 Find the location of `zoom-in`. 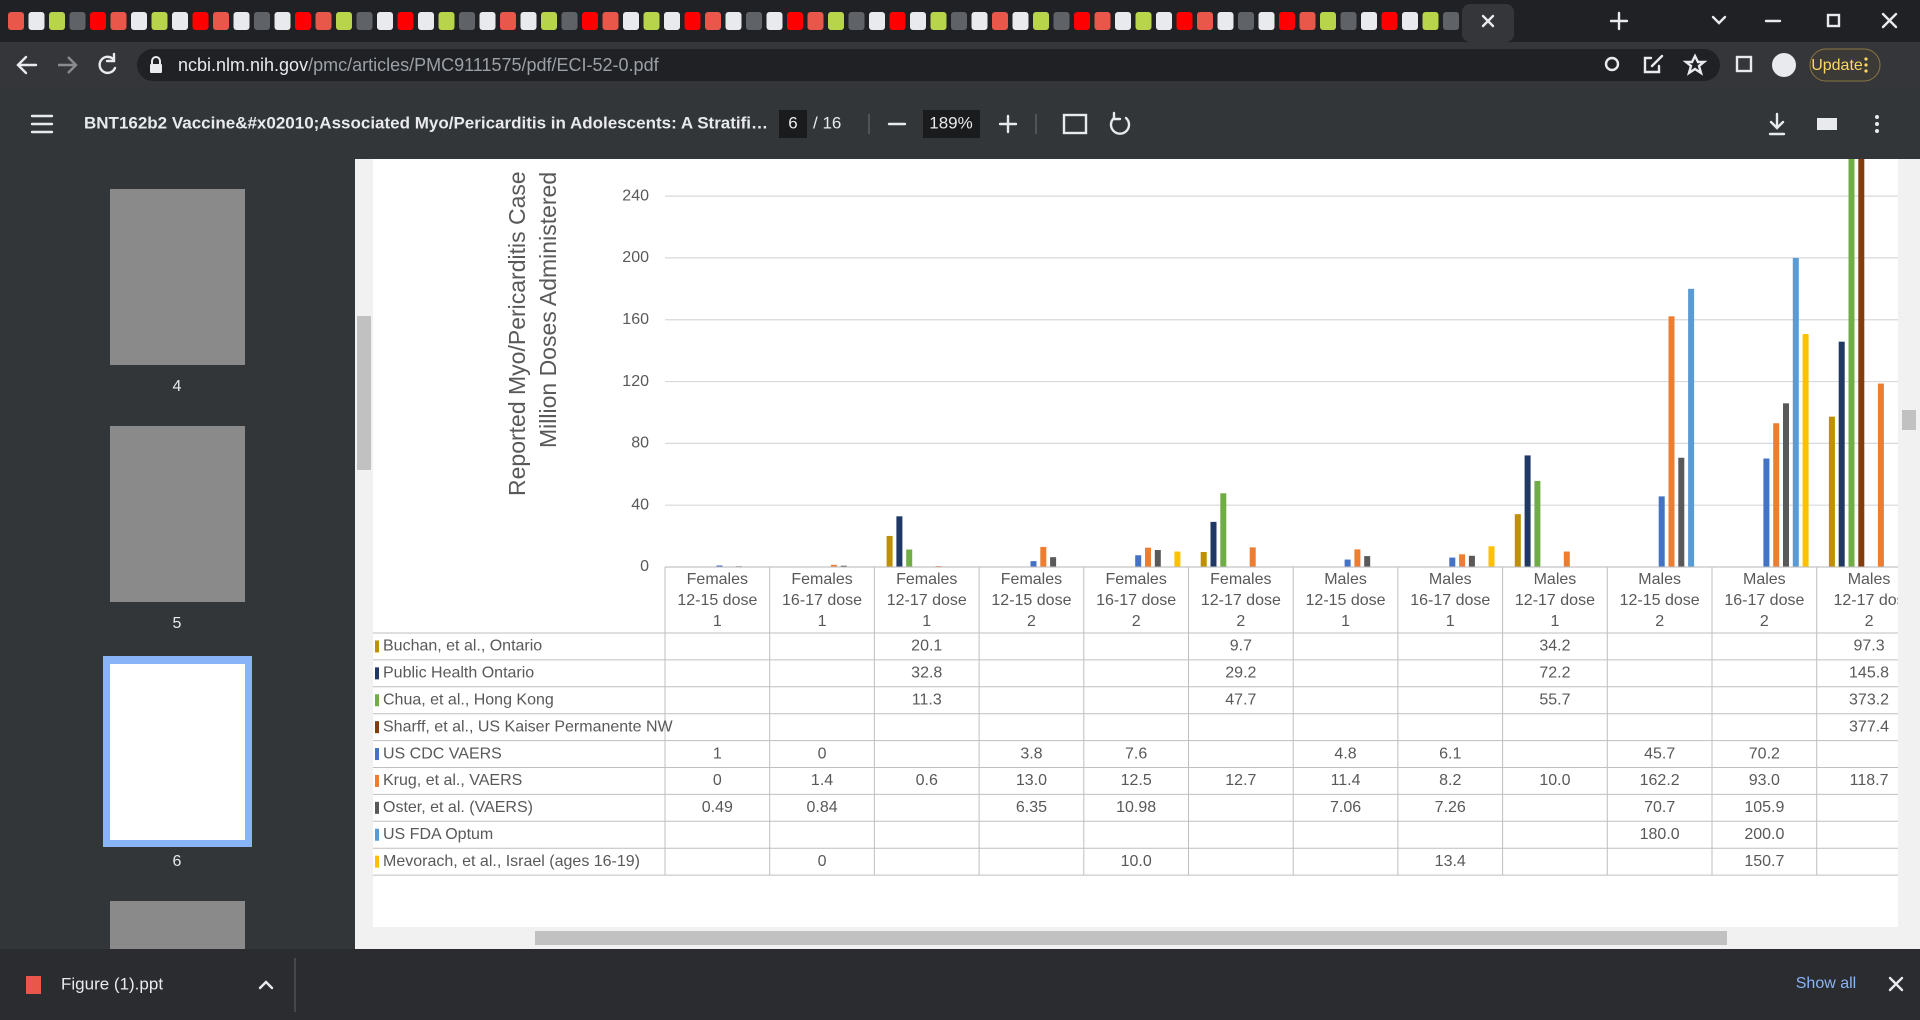

zoom-in is located at coordinates (1008, 124).